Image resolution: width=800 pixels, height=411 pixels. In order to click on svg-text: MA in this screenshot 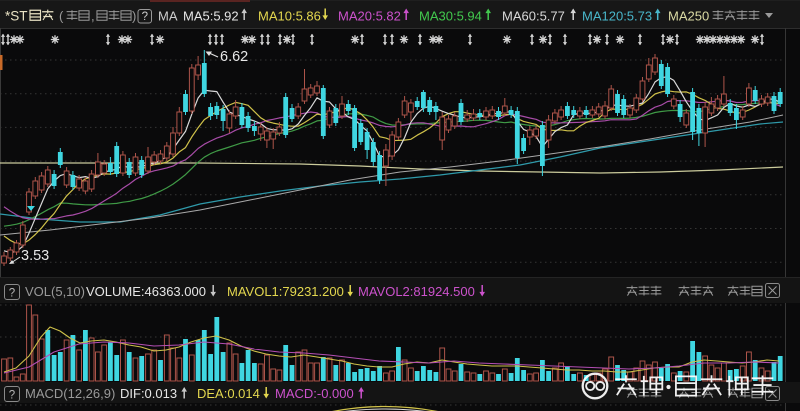, I will do `click(168, 16)`.